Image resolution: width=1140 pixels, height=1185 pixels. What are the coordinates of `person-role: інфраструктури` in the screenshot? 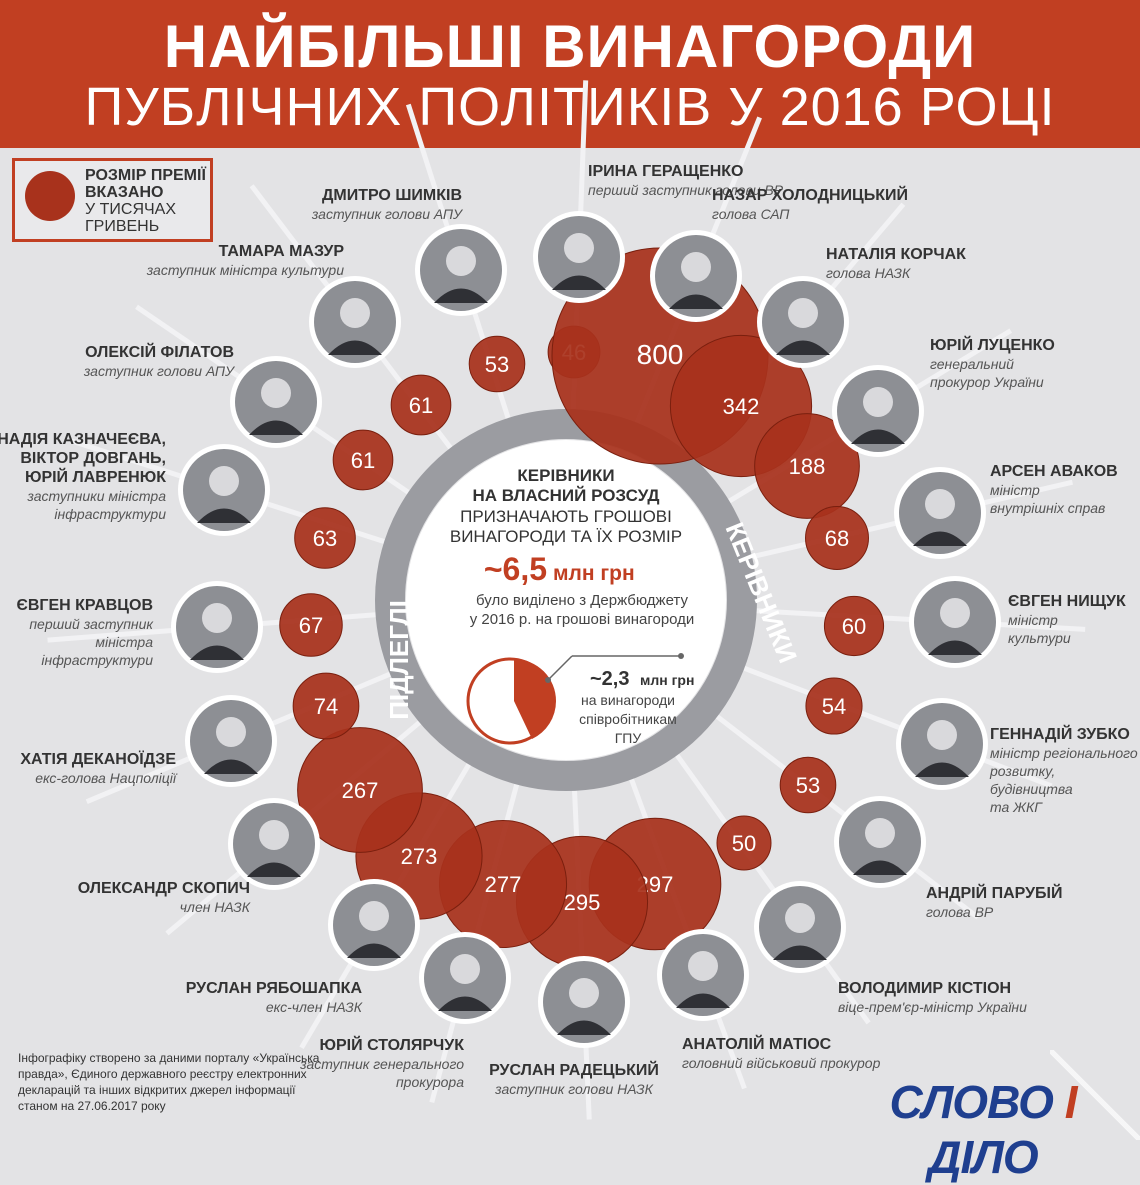 It's located at (110, 514).